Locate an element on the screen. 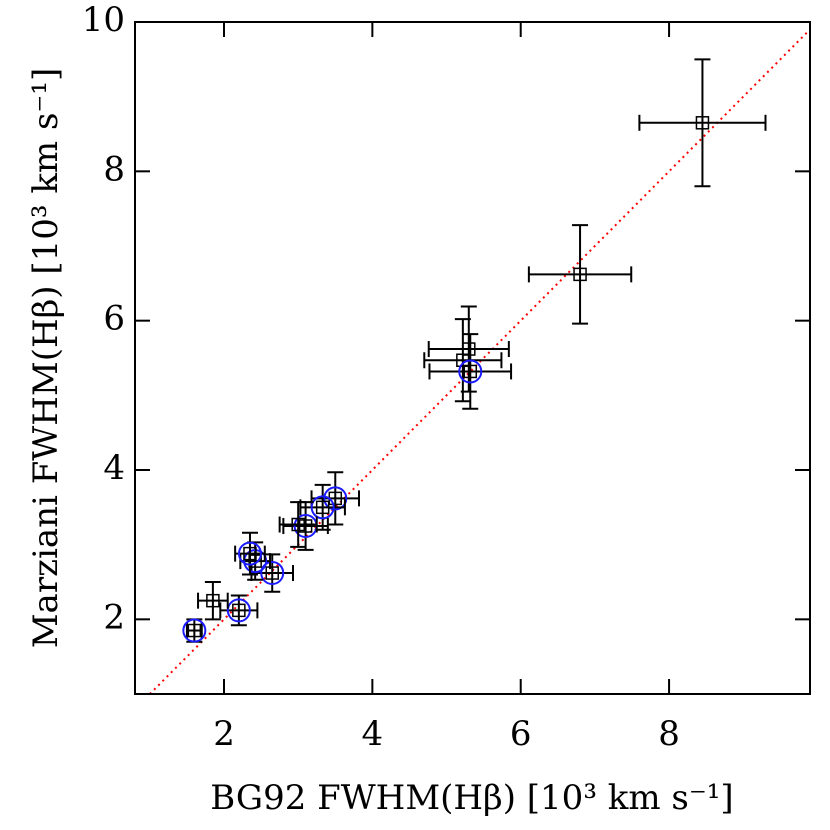 The width and height of the screenshot is (830, 830). y-tick-label: 6 is located at coordinates (114, 319).